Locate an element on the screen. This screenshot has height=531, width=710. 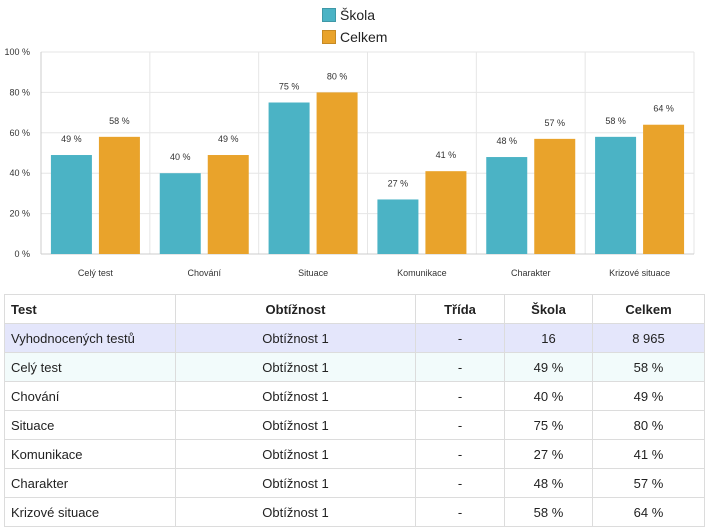
cell-celkem: 64 % is located at coordinates (648, 512).